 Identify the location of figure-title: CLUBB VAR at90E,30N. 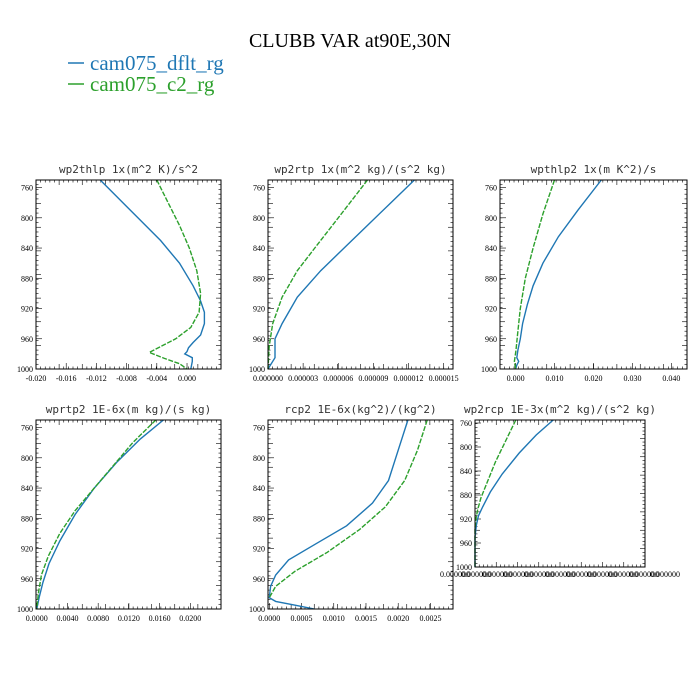
(350, 41).